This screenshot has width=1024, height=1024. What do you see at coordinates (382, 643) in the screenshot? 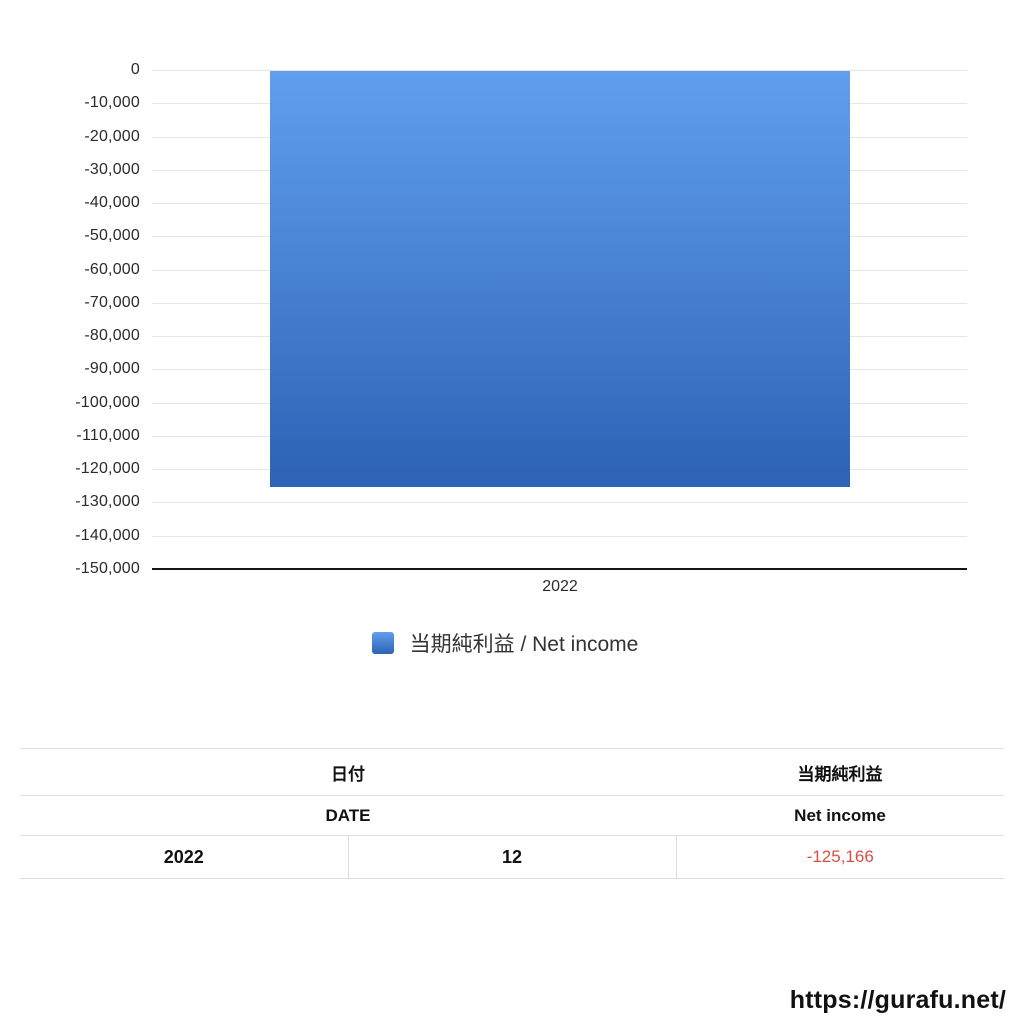
I see `legend-swatch-icon` at bounding box center [382, 643].